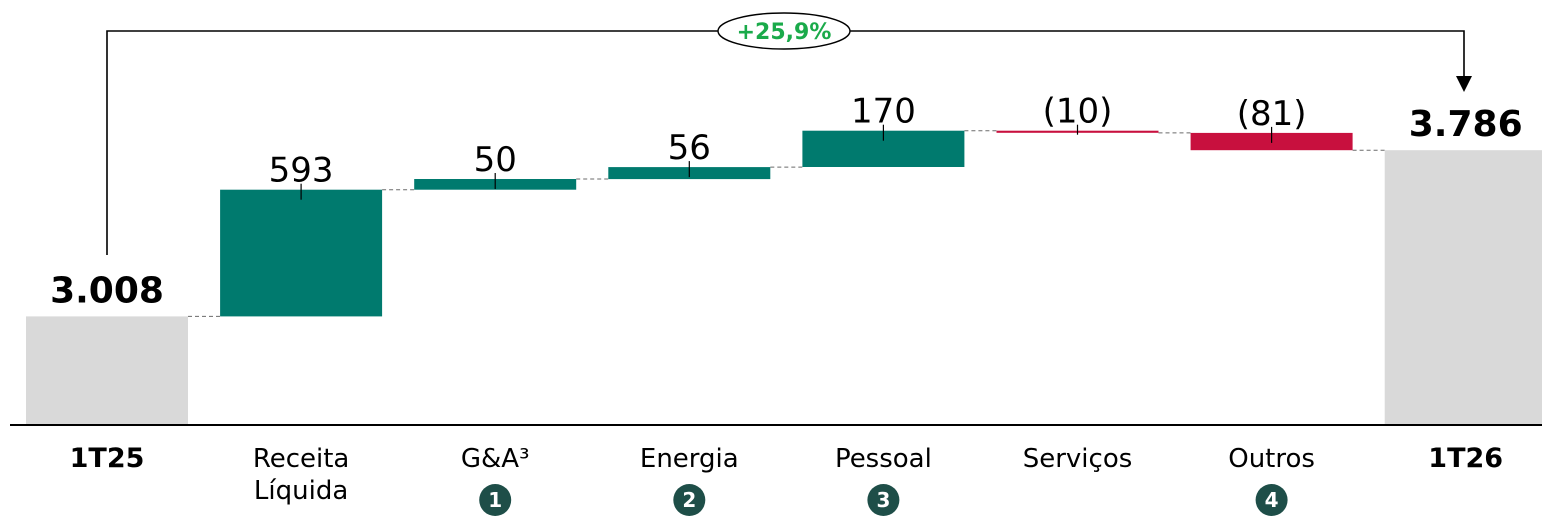 This screenshot has width=1542, height=520. Describe the element at coordinates (689, 148) in the screenshot. I see `value-label-energia: 56` at that location.